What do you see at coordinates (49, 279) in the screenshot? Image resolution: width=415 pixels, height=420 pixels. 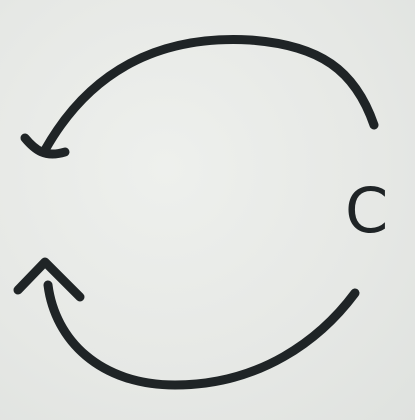 I see `bottom-arrowhead` at bounding box center [49, 279].